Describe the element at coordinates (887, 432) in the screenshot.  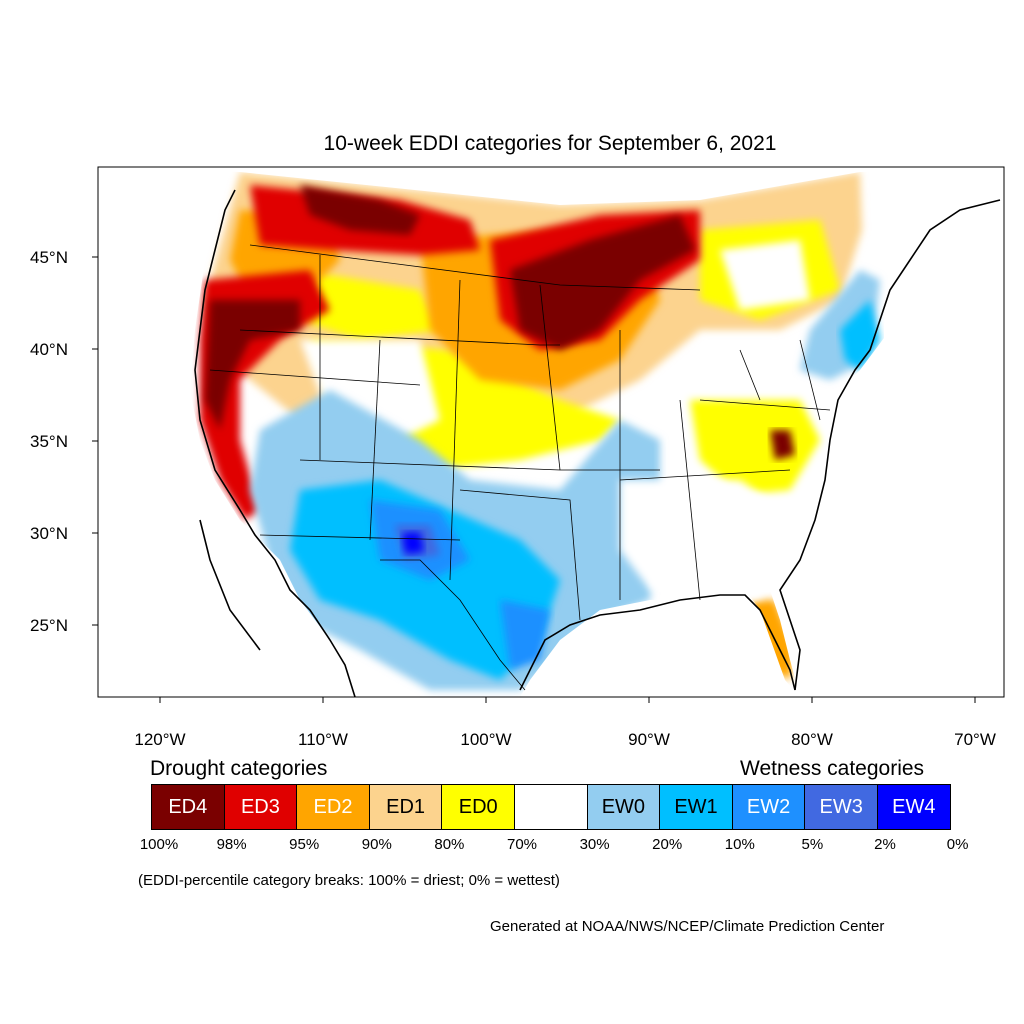
I see `ocean-atlantic` at that location.